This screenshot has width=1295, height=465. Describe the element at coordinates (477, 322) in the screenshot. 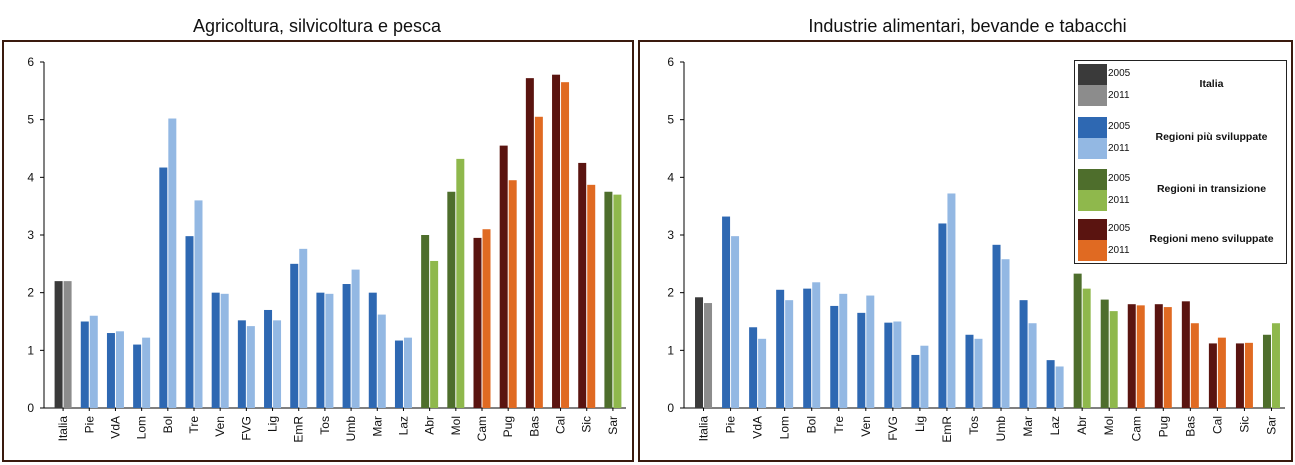

I see `bar-cam-2005` at that location.